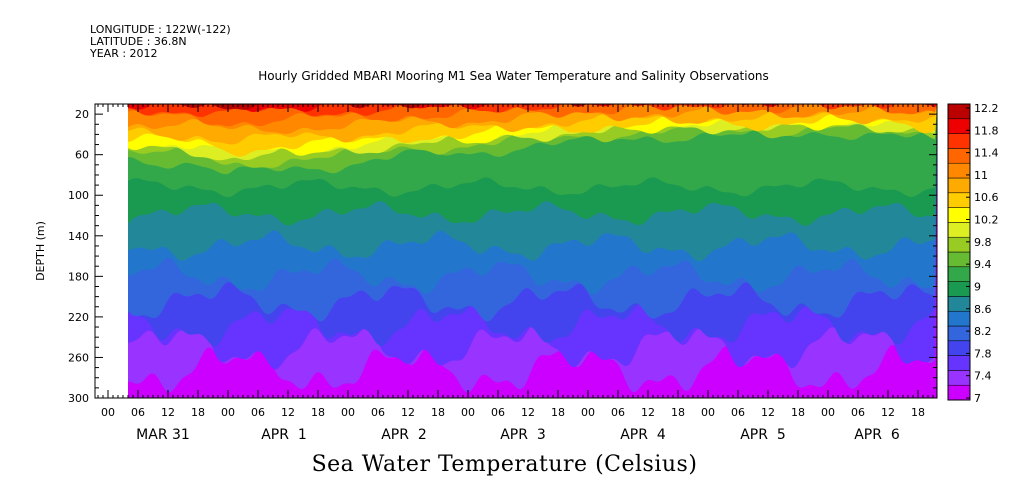 The width and height of the screenshot is (1009, 504). I want to click on color-bar-label: 9, so click(977, 286).